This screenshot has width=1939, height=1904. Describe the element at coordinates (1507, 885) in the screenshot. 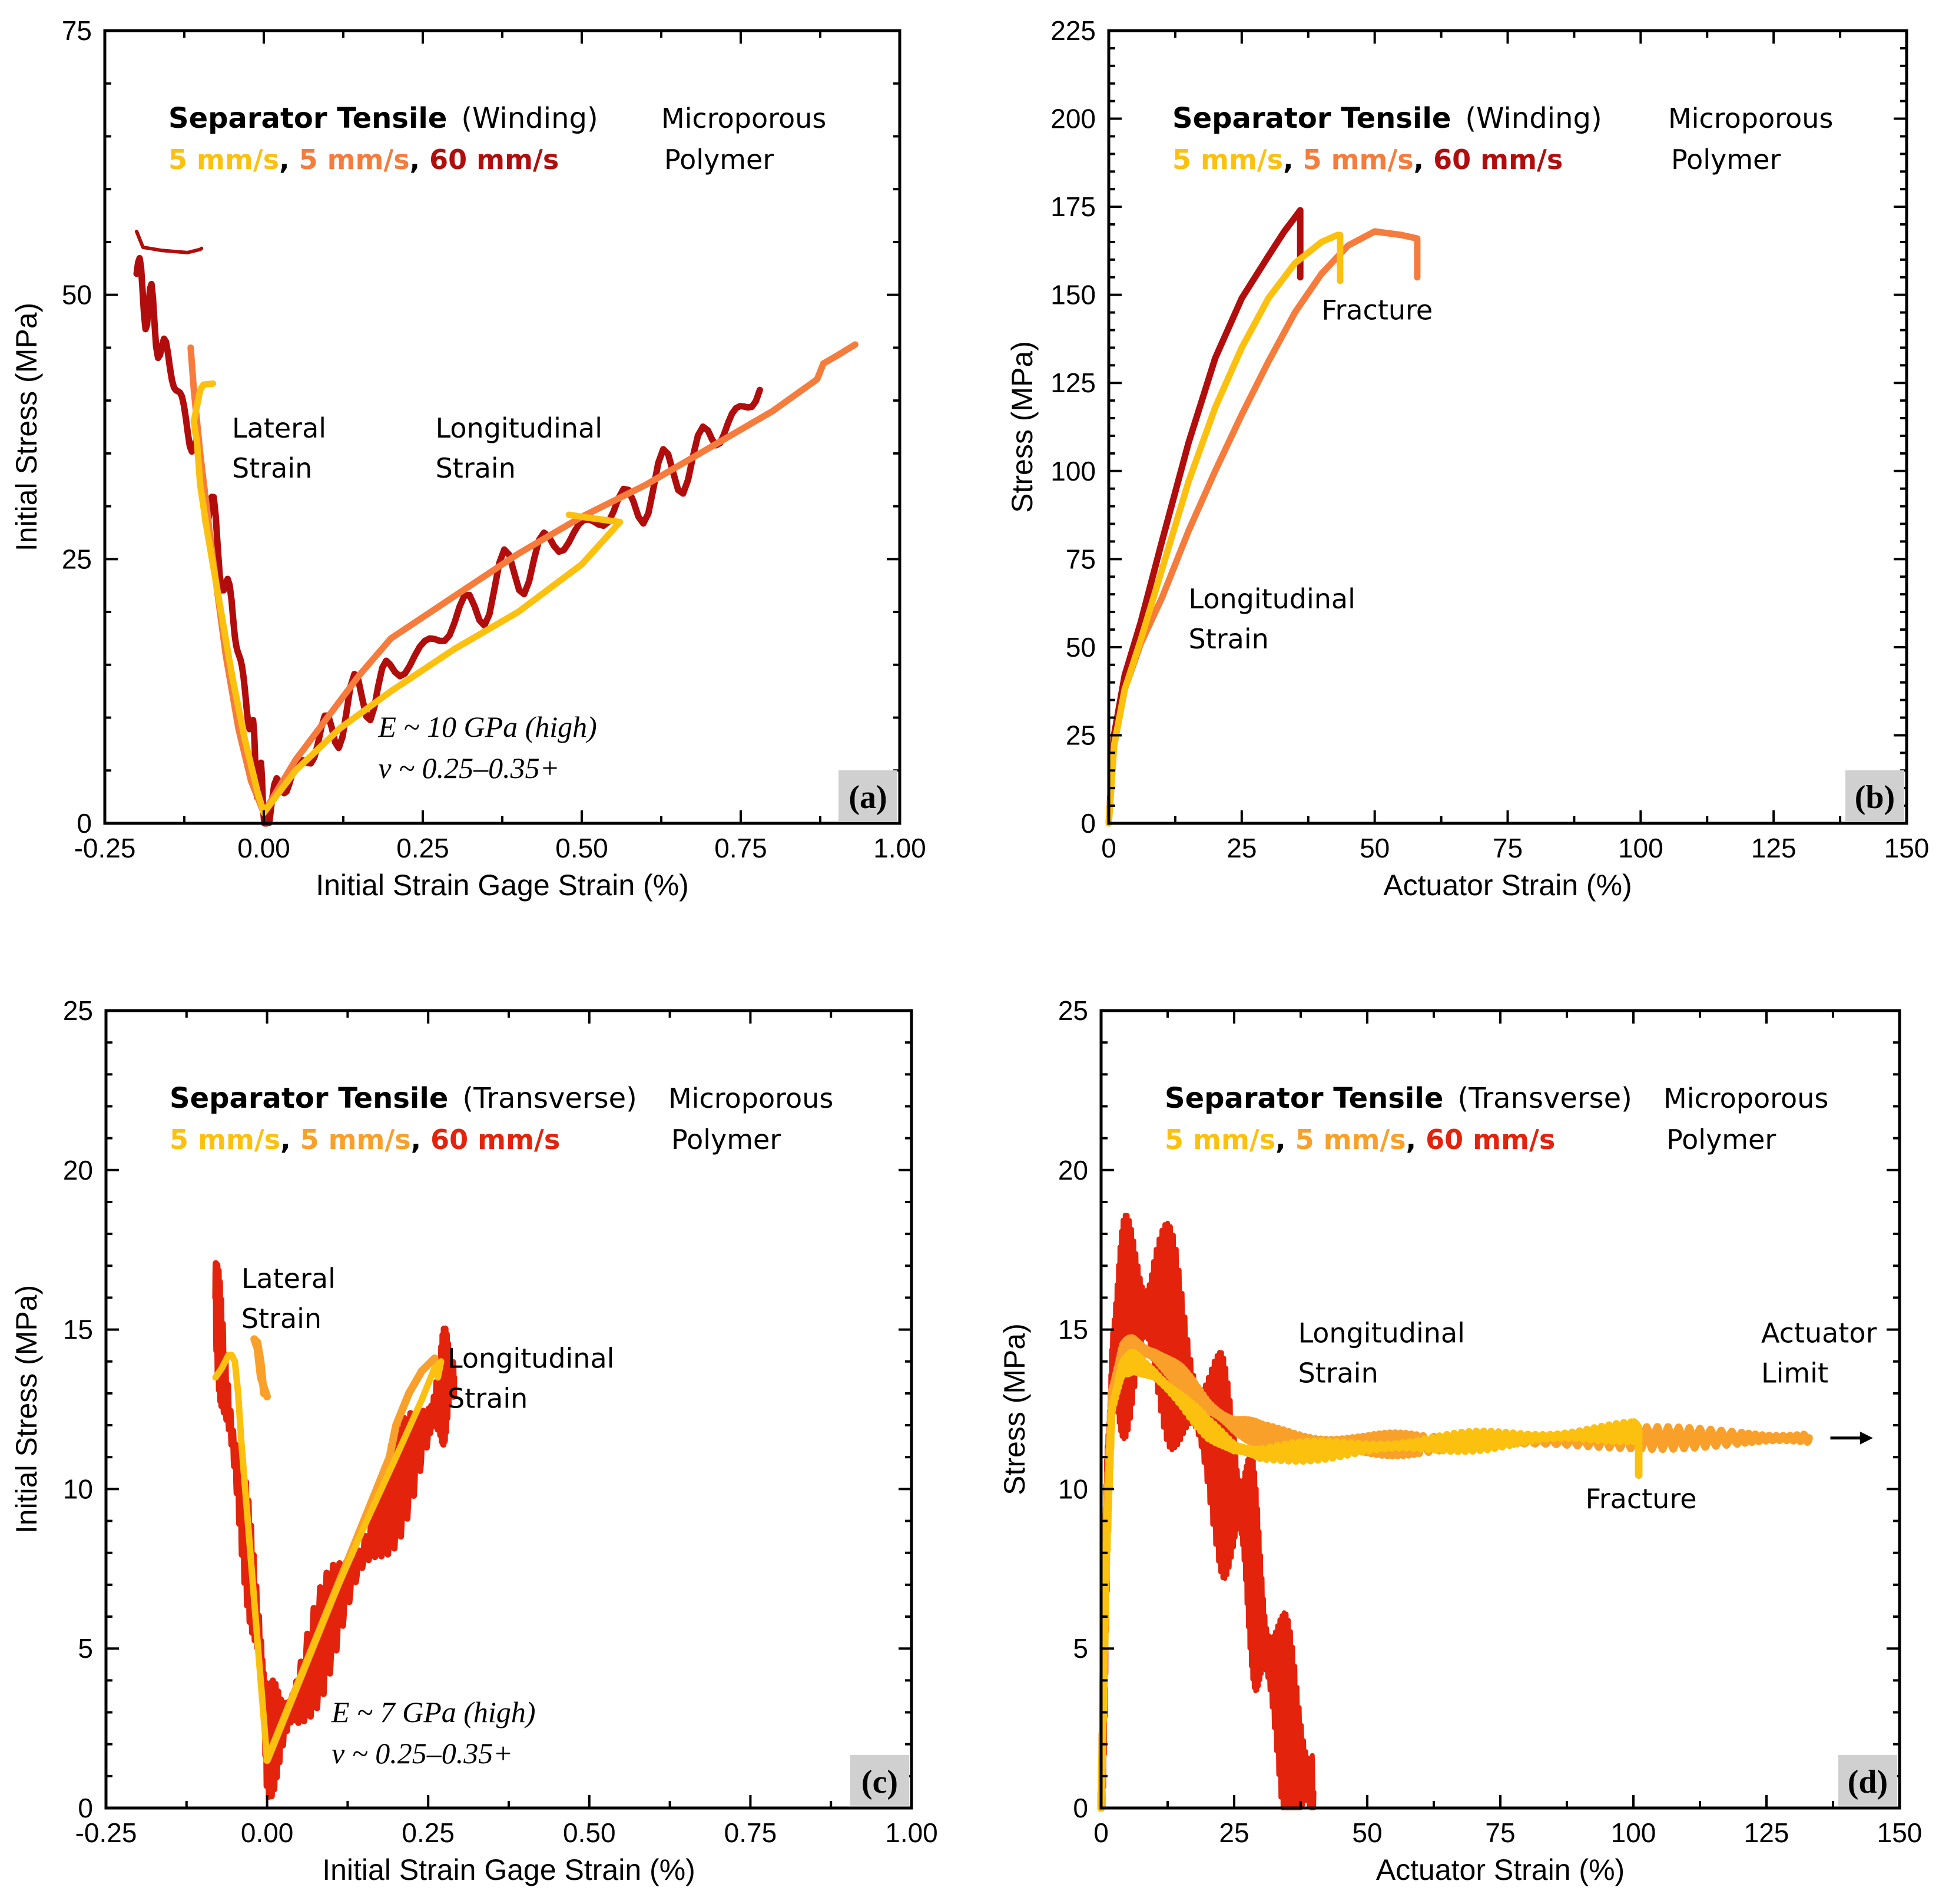

I see `x-axis-label: Actuator Strain (%)` at that location.